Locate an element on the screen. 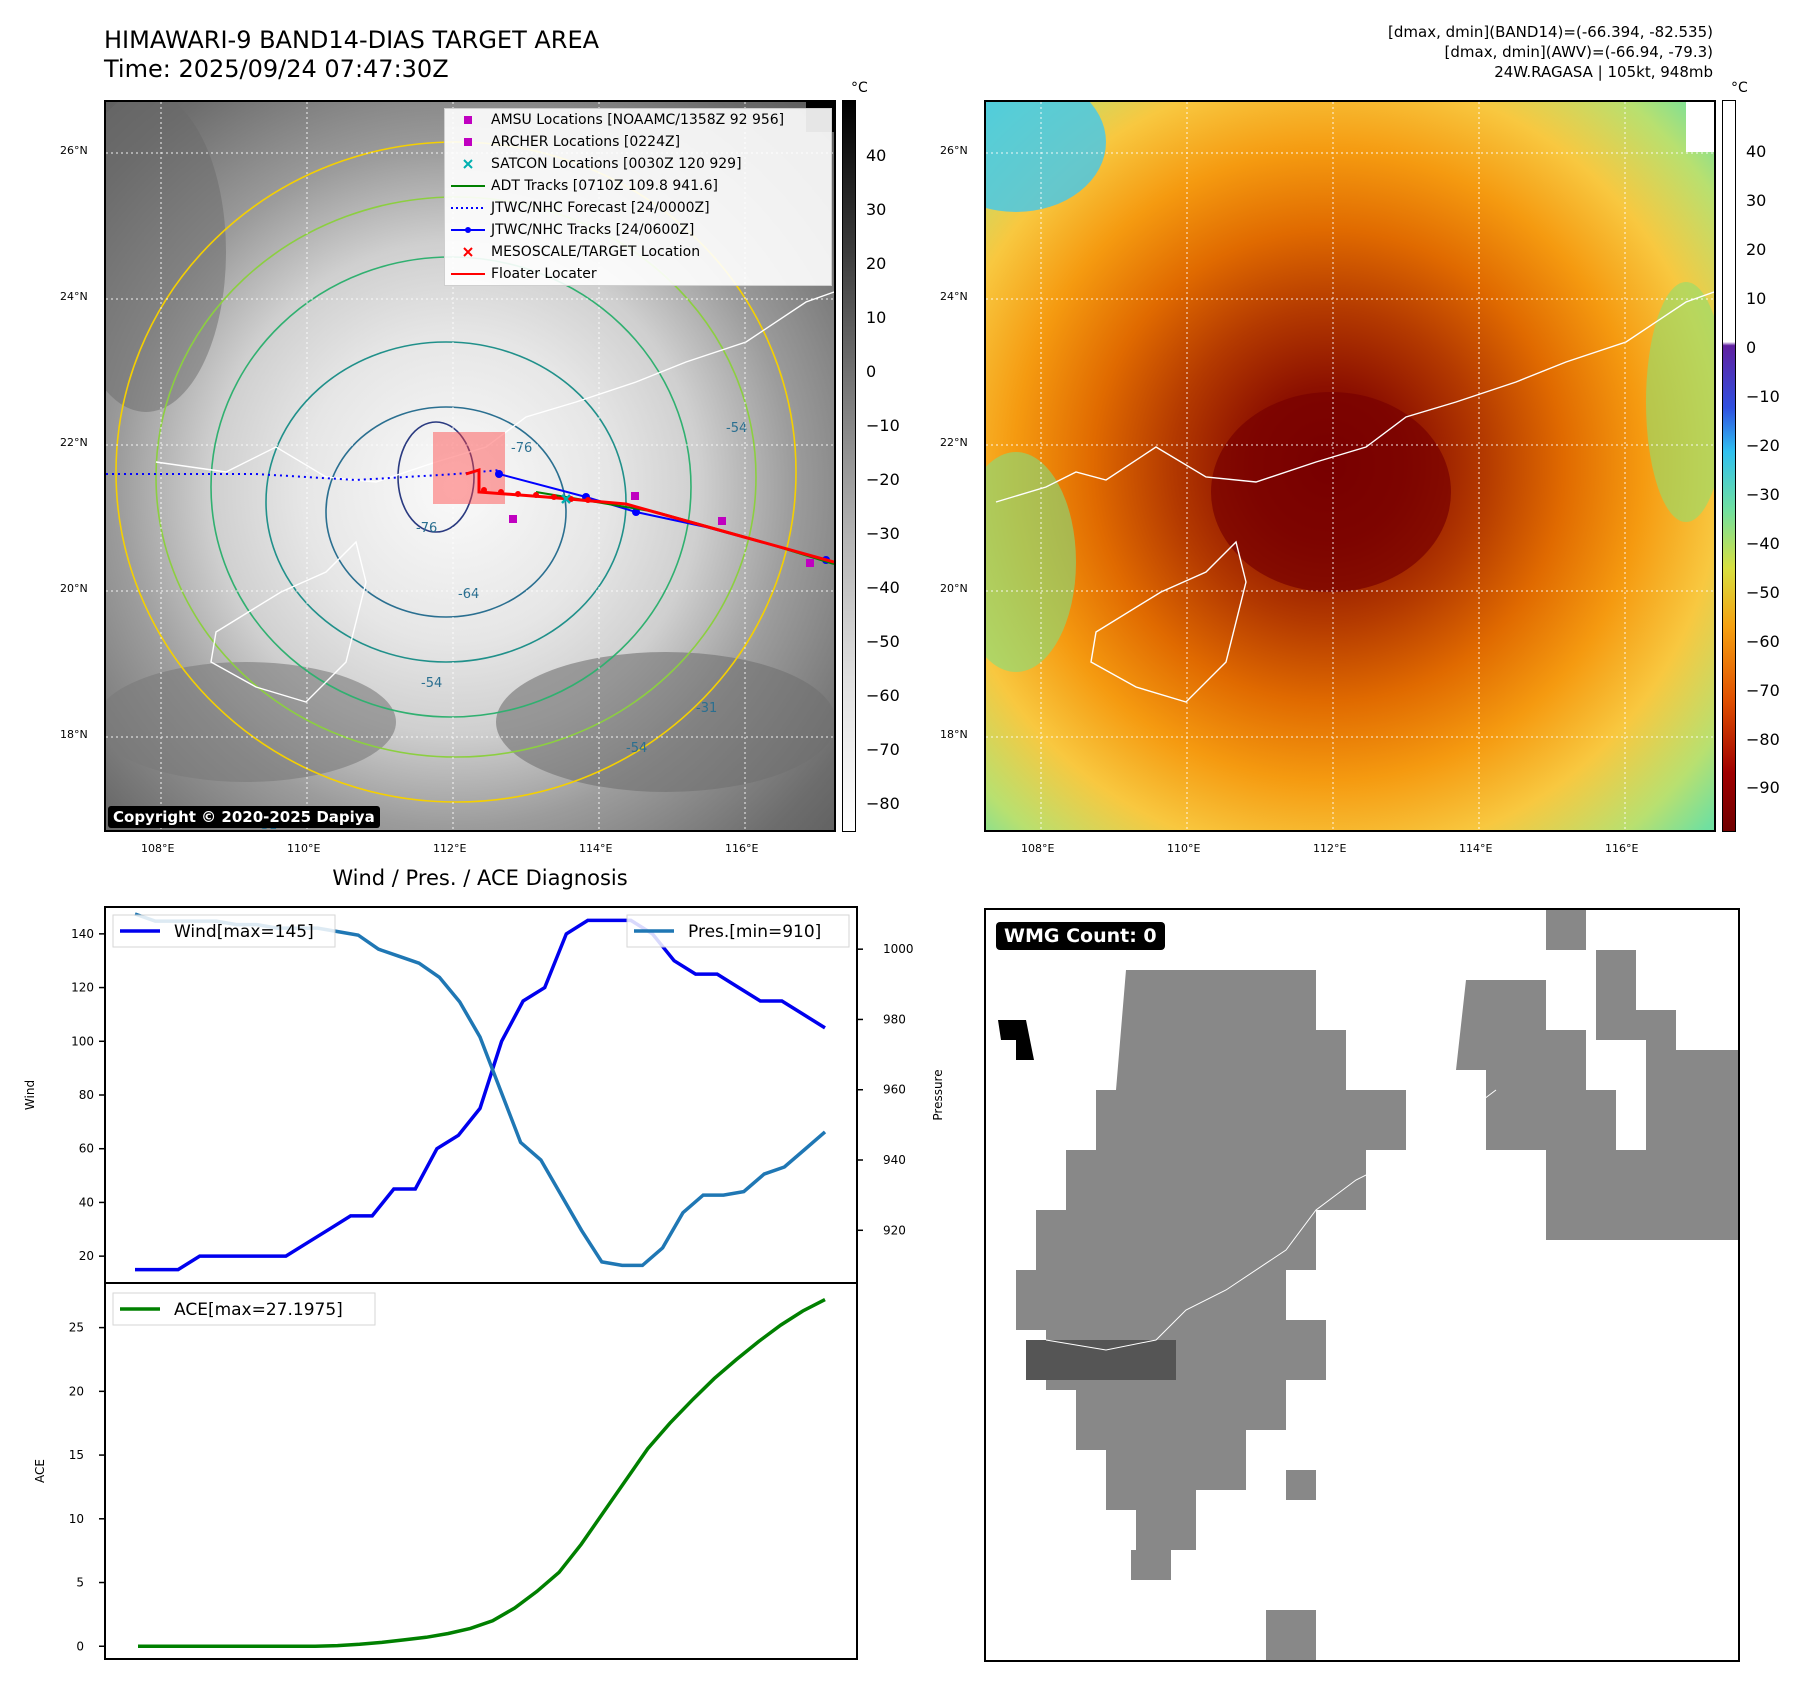 The width and height of the screenshot is (1797, 1690). pressure-series-line is located at coordinates (480, 1090).